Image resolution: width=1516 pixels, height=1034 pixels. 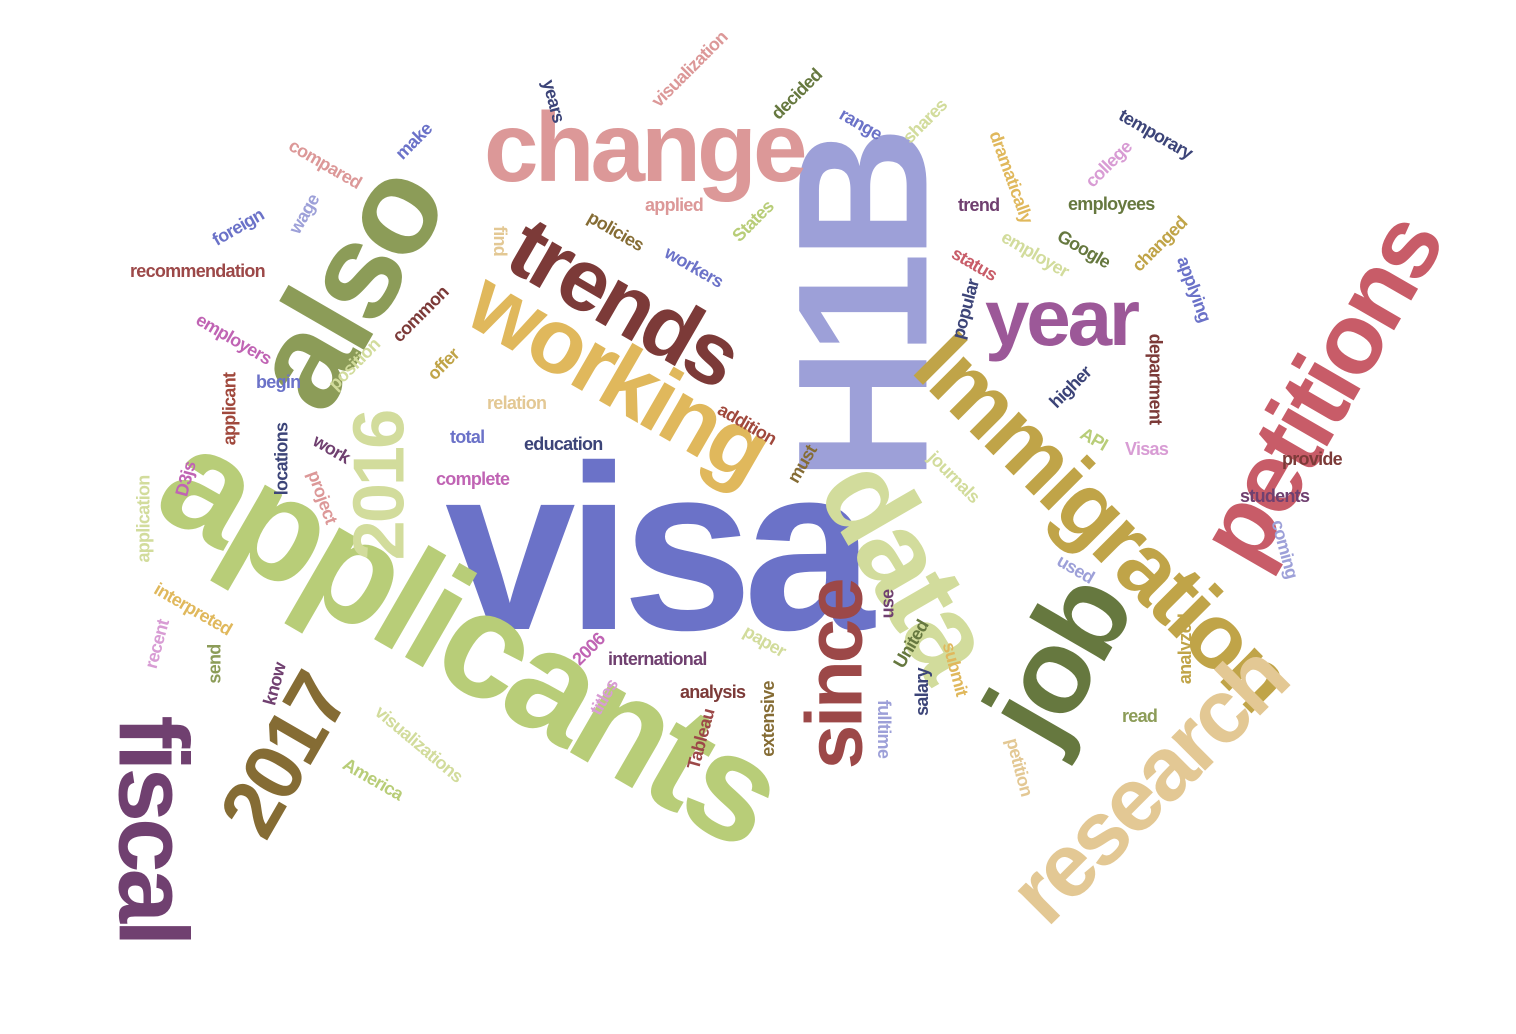 What do you see at coordinates (284, 755) in the screenshot?
I see `word-2017: 2017` at bounding box center [284, 755].